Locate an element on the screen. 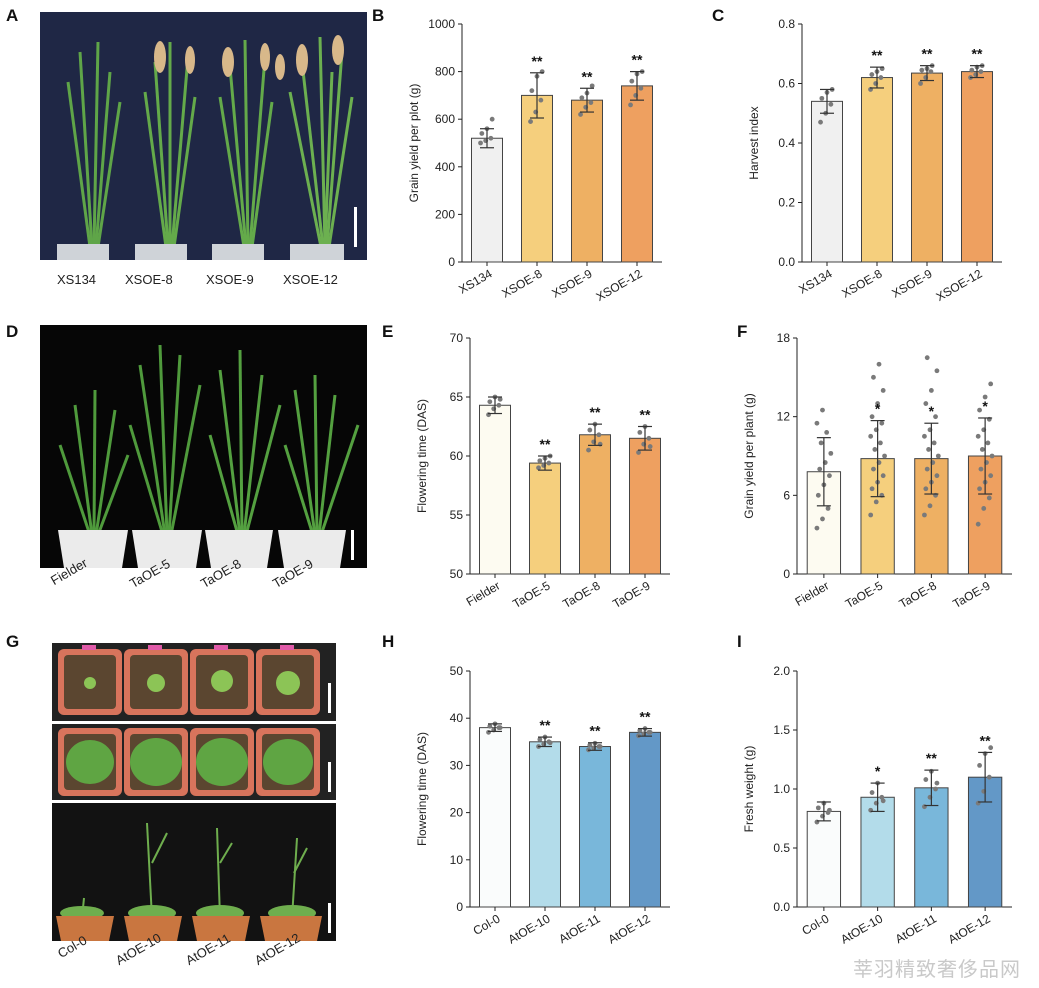  panel-letter-i: I is located at coordinates (739, 641).